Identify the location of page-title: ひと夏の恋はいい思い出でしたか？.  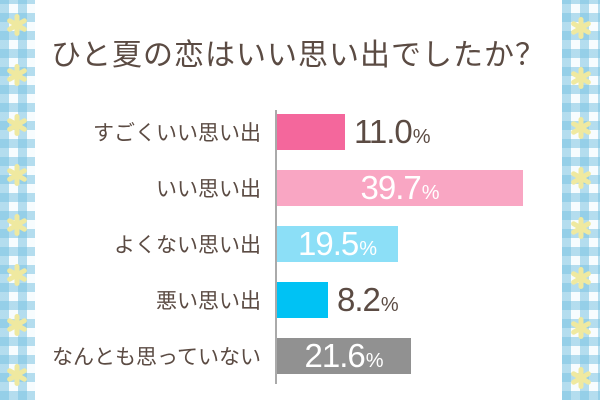
(298, 55).